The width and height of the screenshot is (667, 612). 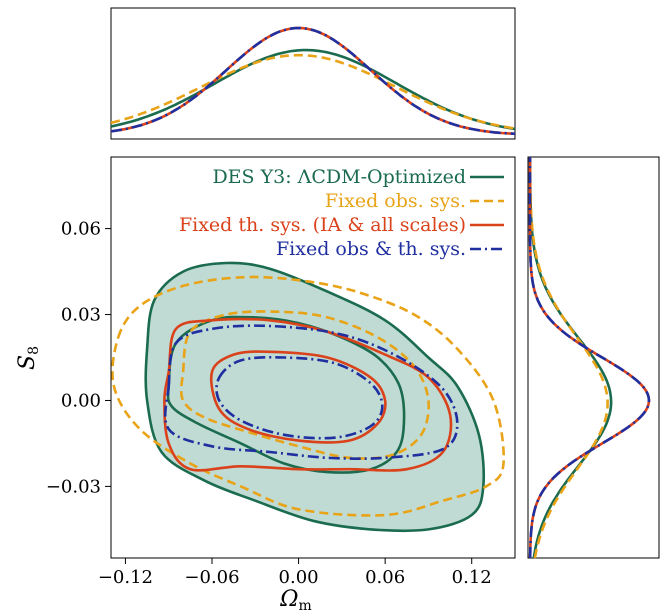 What do you see at coordinates (211, 577) in the screenshot?
I see `x-tick-label: −0.06` at bounding box center [211, 577].